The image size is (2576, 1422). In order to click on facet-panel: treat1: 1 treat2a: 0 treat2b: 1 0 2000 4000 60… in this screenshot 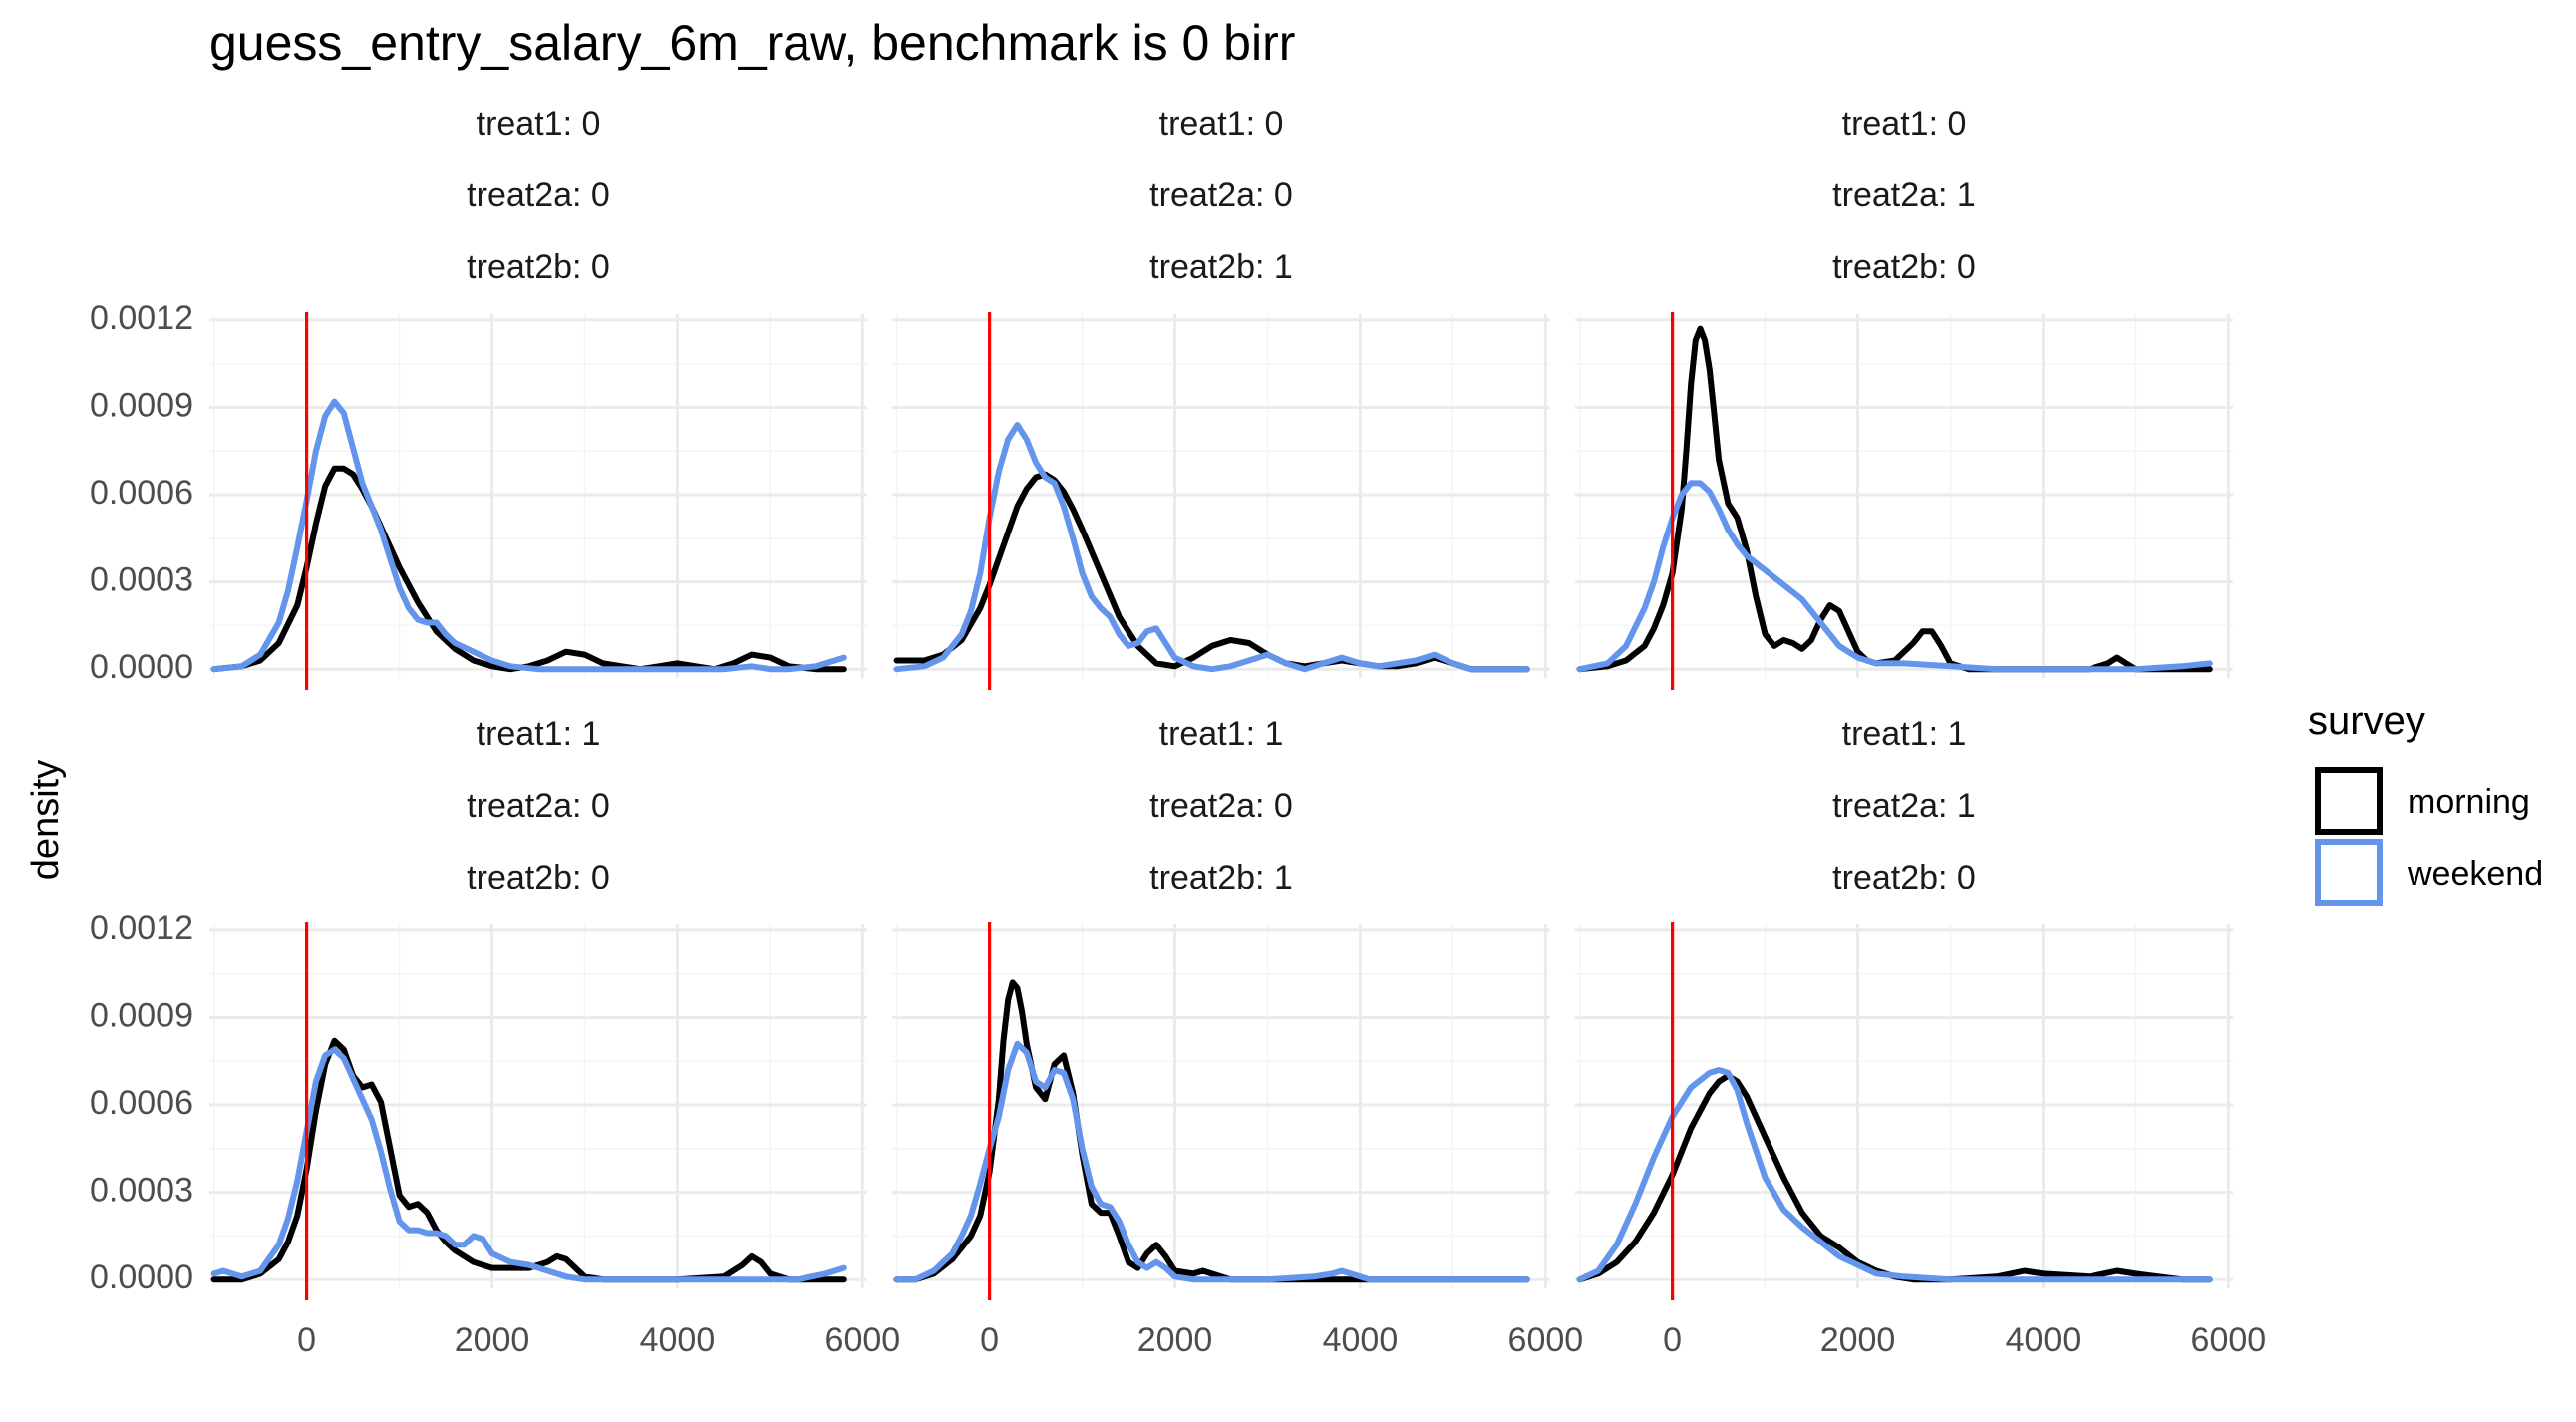, I will do `click(1237, 1037)`.